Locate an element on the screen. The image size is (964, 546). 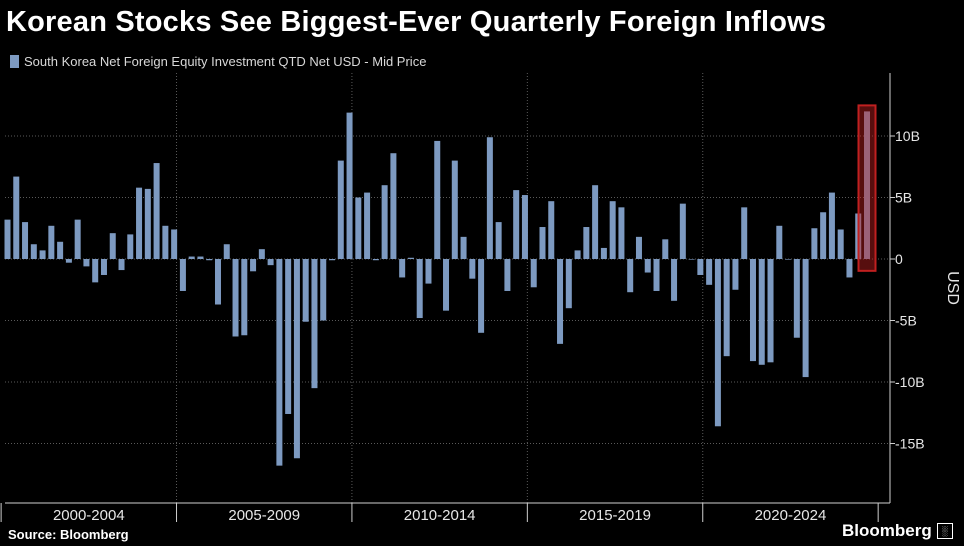
x-tick-label: 2020-2024 is located at coordinates (791, 515).